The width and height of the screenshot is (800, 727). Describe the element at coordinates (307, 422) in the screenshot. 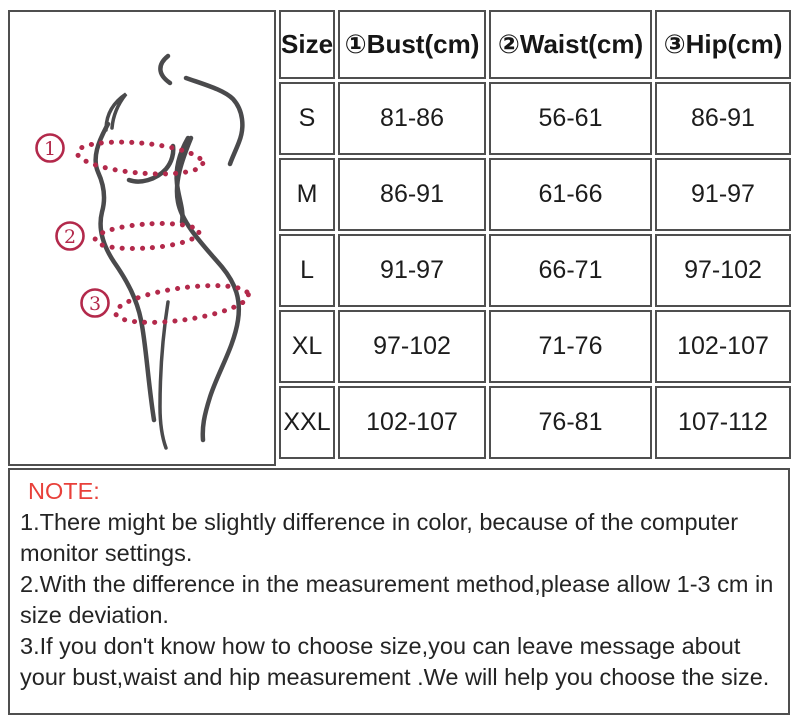

I see `size-cell: XXL` at that location.